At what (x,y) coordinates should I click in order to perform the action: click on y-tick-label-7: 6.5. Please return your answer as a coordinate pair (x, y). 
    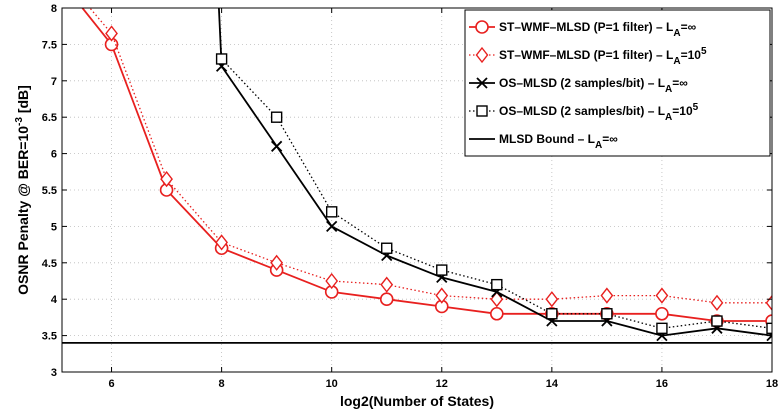
    Looking at the image, I should click on (49, 118).